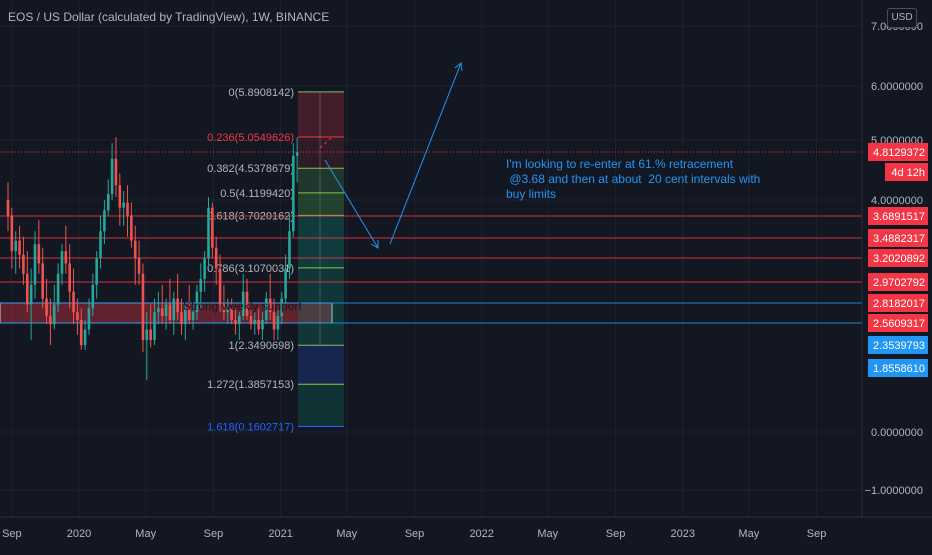  I want to click on price-level-badge: 2.8182017, so click(899, 304).